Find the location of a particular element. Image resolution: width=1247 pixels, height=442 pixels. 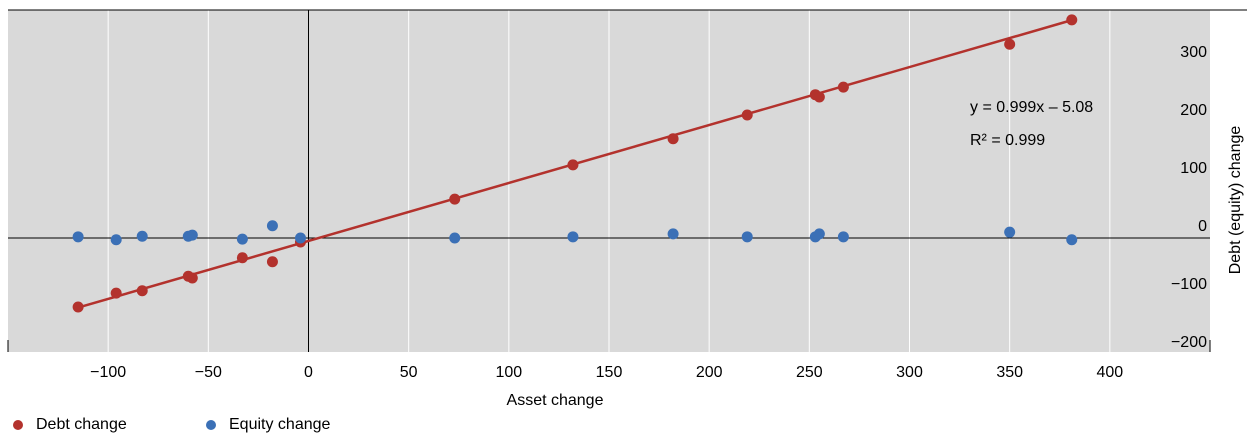

x-tick-label: 150 is located at coordinates (609, 372).